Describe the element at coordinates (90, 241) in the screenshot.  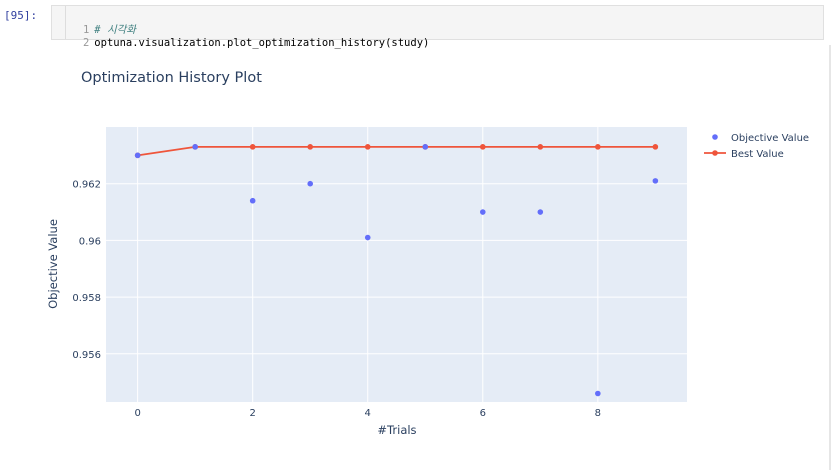
I see `y-tick-label: 0.96` at that location.